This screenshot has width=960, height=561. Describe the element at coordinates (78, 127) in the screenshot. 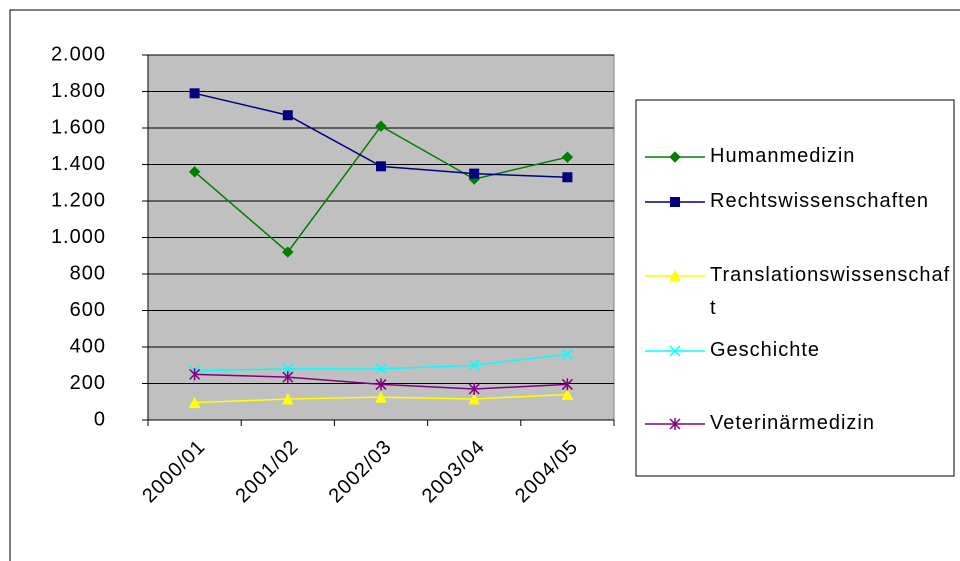

I see `y-tick-label: 1.600` at that location.